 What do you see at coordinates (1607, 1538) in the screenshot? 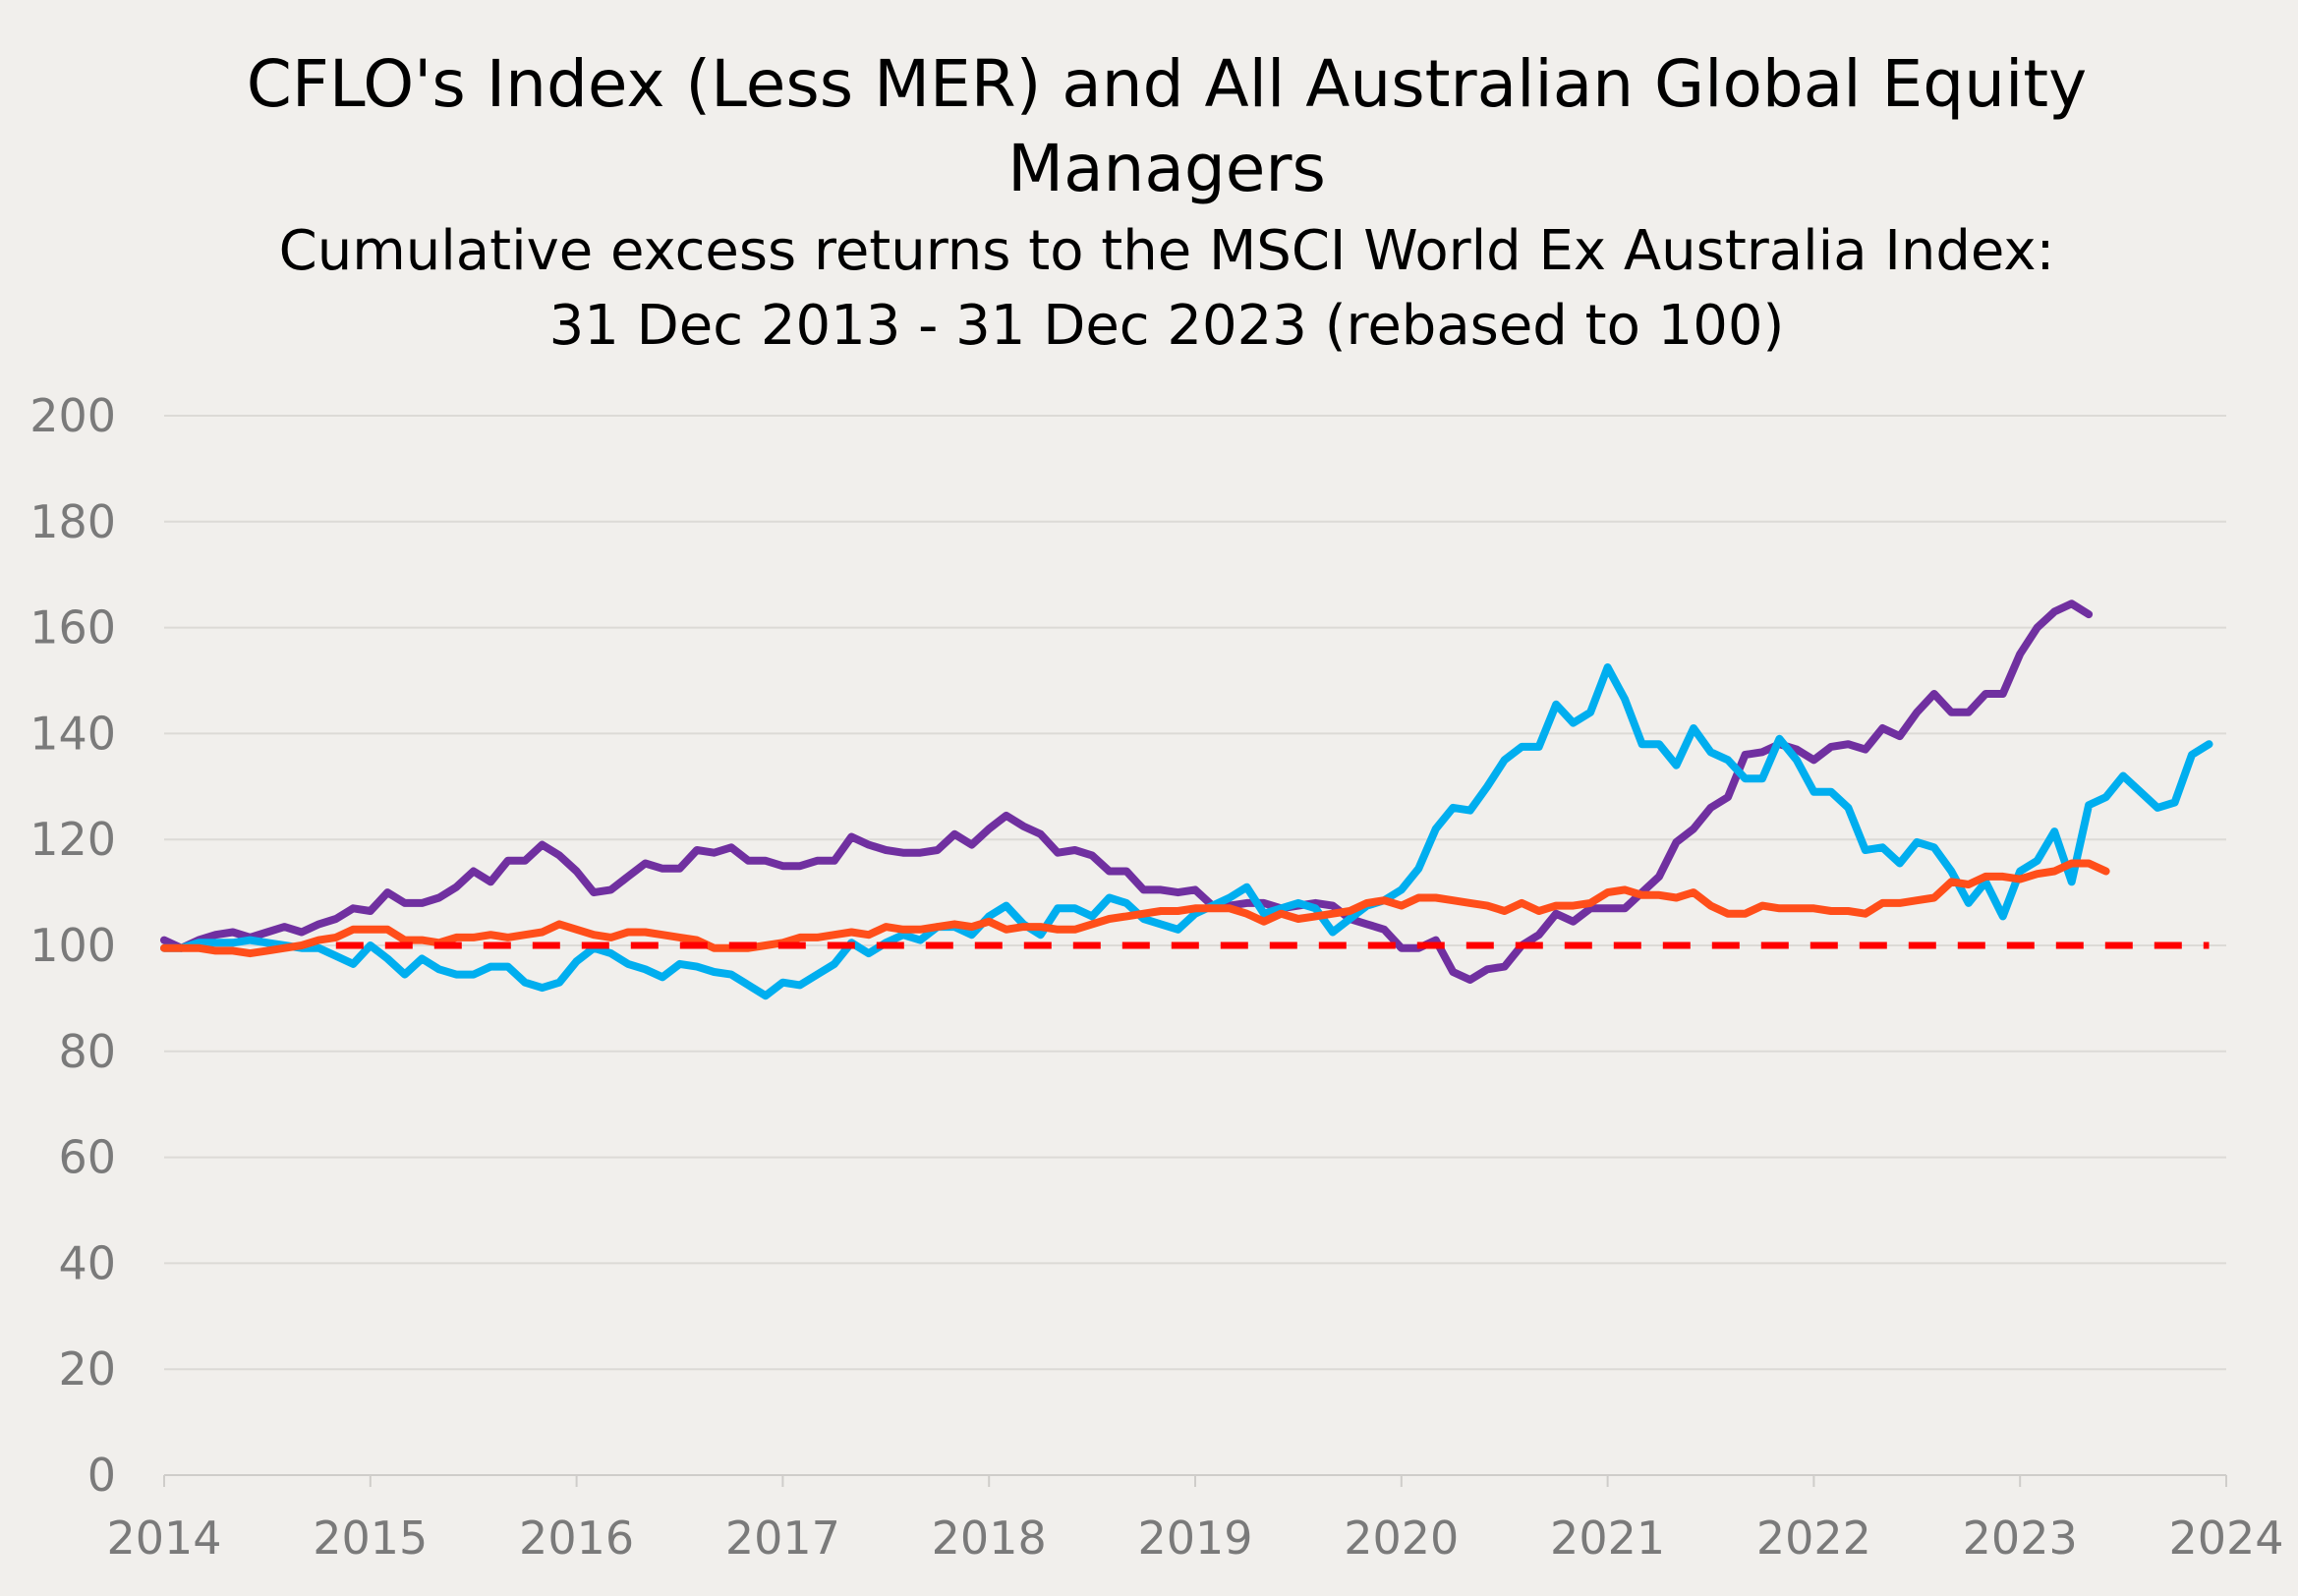
I see `x-tick-label: 2021` at bounding box center [1607, 1538].